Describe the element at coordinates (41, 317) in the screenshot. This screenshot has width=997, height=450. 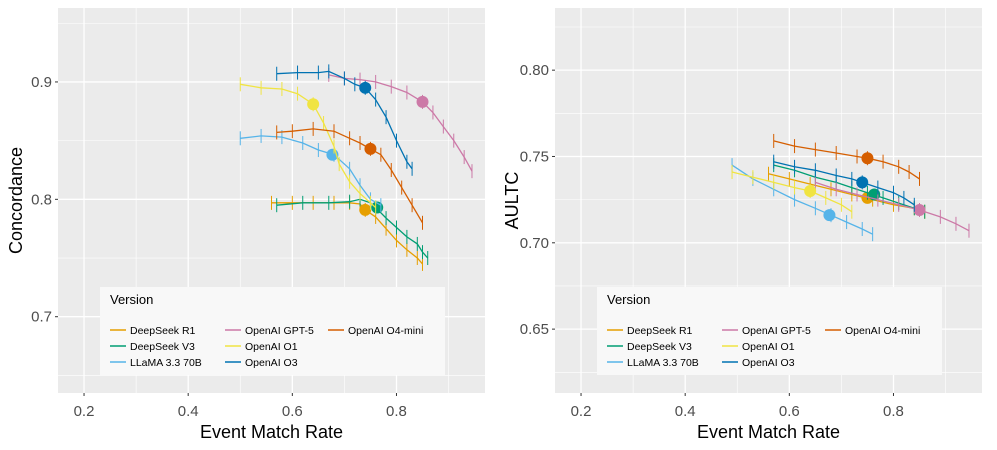
I see `y-tick-label: 0.7` at that location.